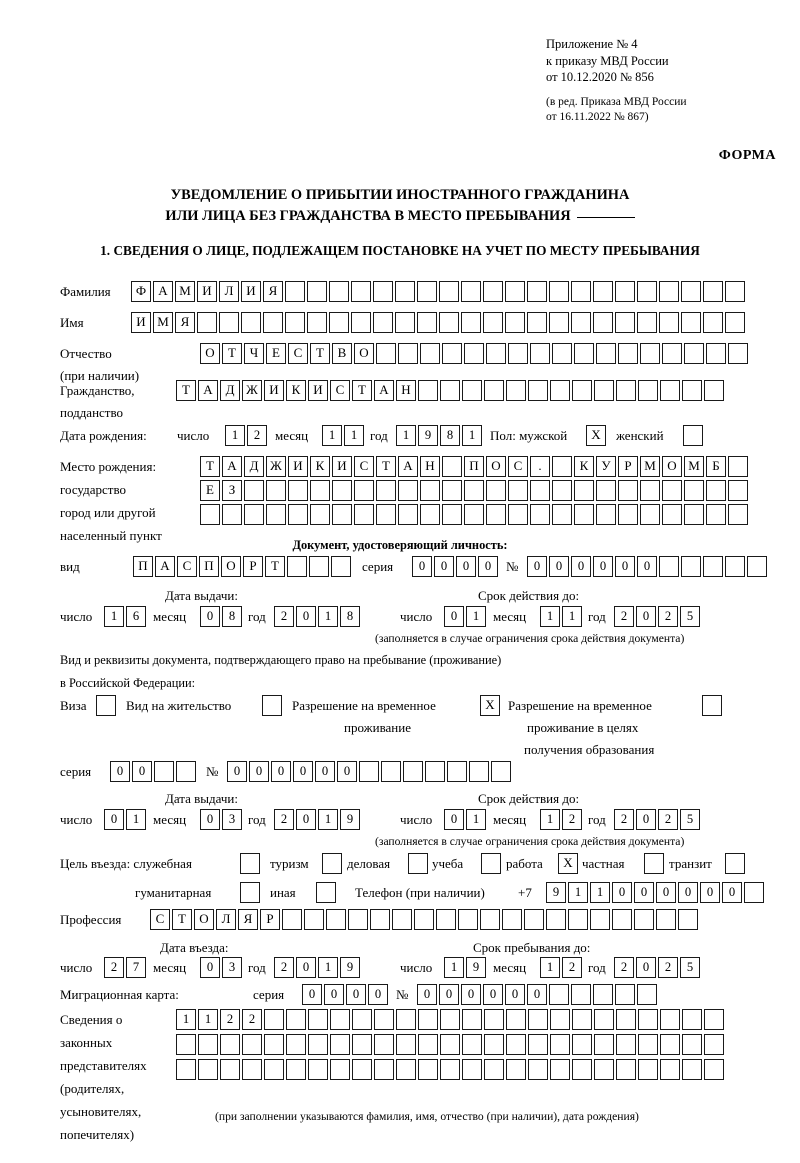 The image size is (800, 1163). What do you see at coordinates (406, 390) in the screenshot?
I see `char-cell: Н` at bounding box center [406, 390].